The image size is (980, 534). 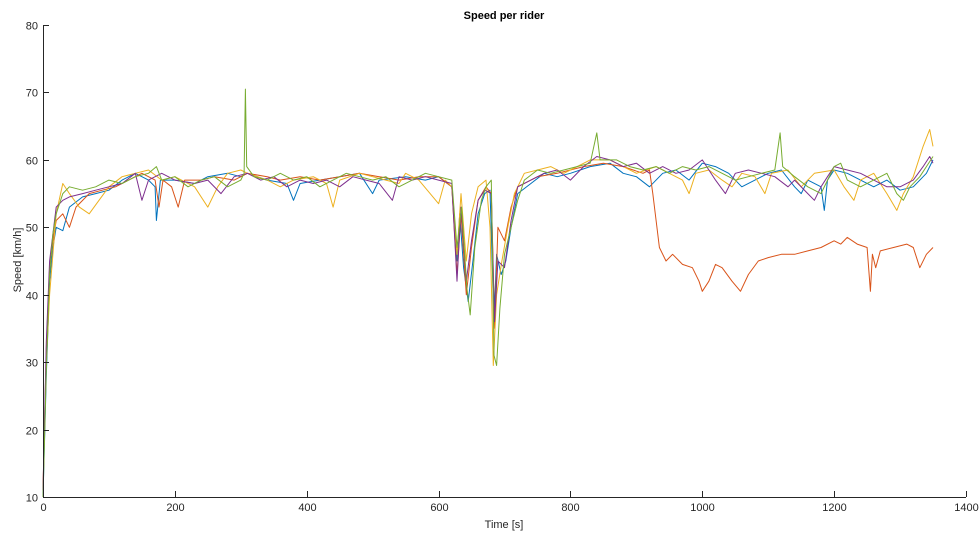 What do you see at coordinates (504, 525) in the screenshot?
I see `x-axis-label: Time [s]` at bounding box center [504, 525].